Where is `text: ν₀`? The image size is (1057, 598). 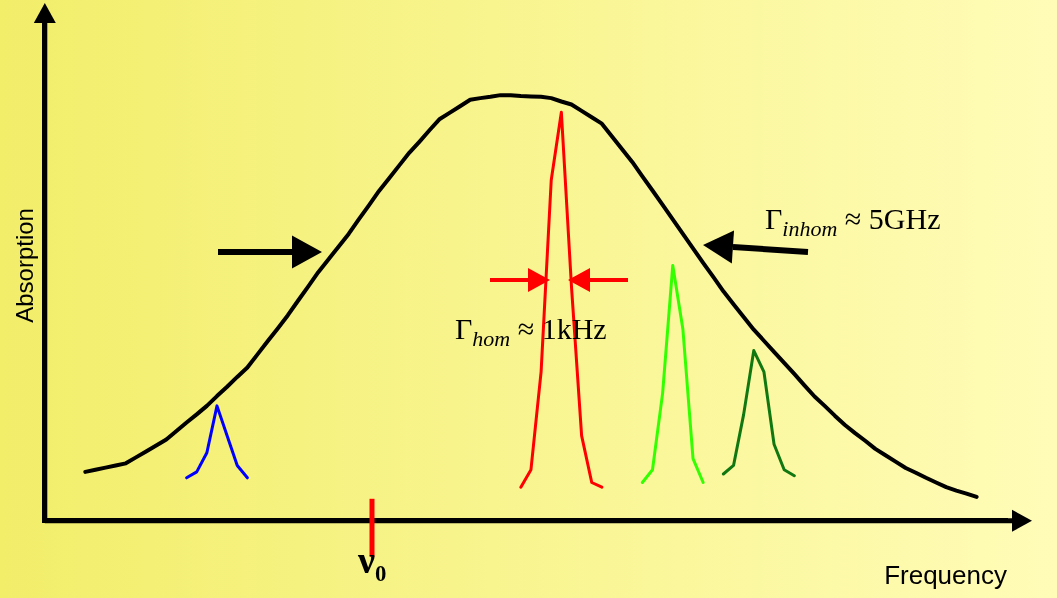
text: ν₀ is located at coordinates (372, 560).